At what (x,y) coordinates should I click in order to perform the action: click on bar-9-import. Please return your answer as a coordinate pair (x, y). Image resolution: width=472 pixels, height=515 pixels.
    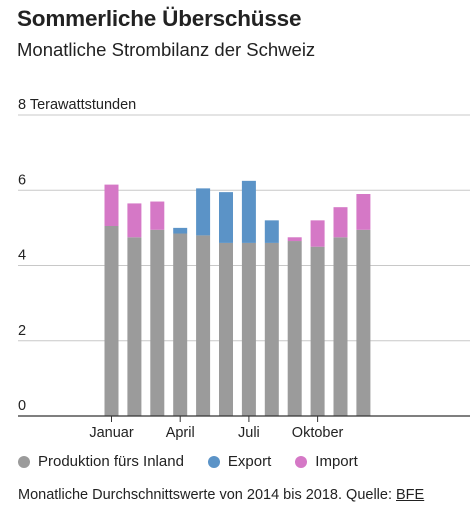
    Looking at the image, I should click on (294, 239).